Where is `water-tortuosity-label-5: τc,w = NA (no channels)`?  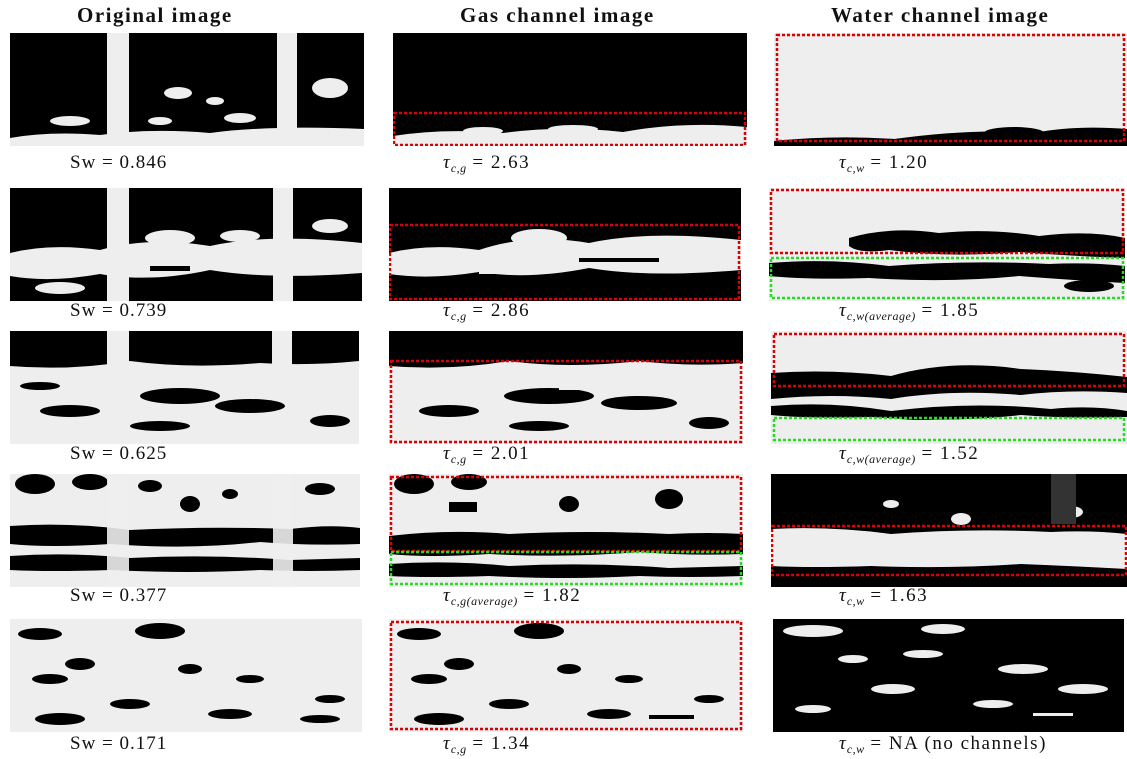
water-tortuosity-label-5: τc,w = NA (no channels) is located at coordinates (943, 745).